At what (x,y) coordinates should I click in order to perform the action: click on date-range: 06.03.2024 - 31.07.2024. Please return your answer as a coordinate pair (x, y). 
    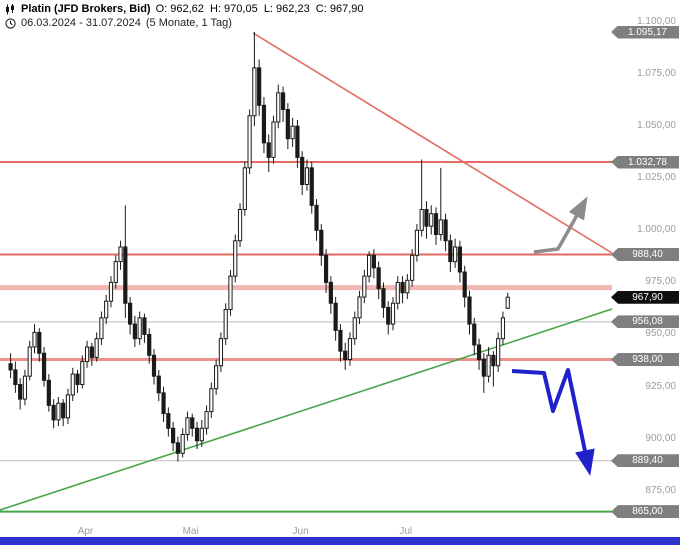
    Looking at the image, I should click on (81, 23).